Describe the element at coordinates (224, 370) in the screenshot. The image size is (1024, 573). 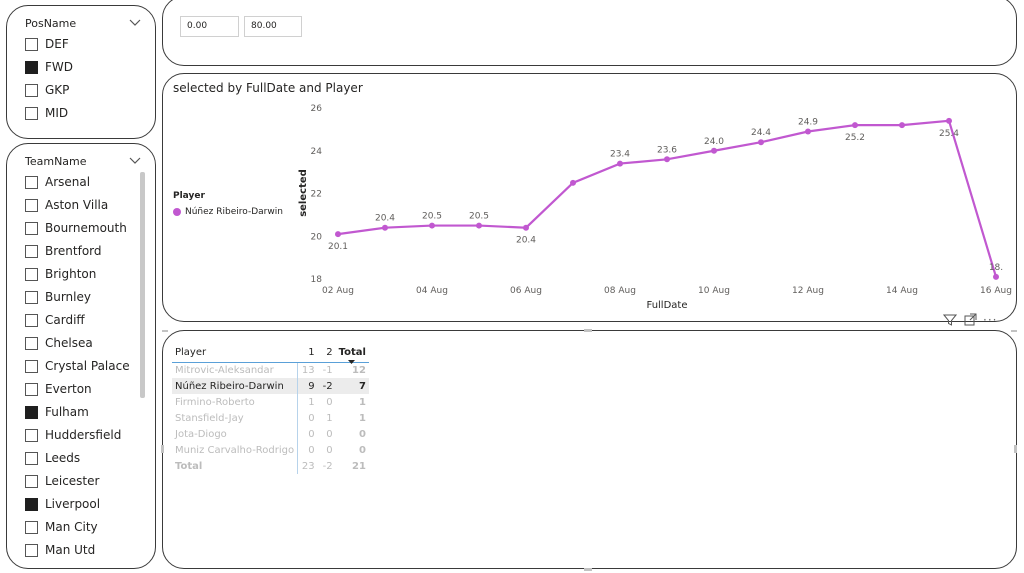
I see `matrix-cell-player: Mitrovic-Aleksandar` at that location.